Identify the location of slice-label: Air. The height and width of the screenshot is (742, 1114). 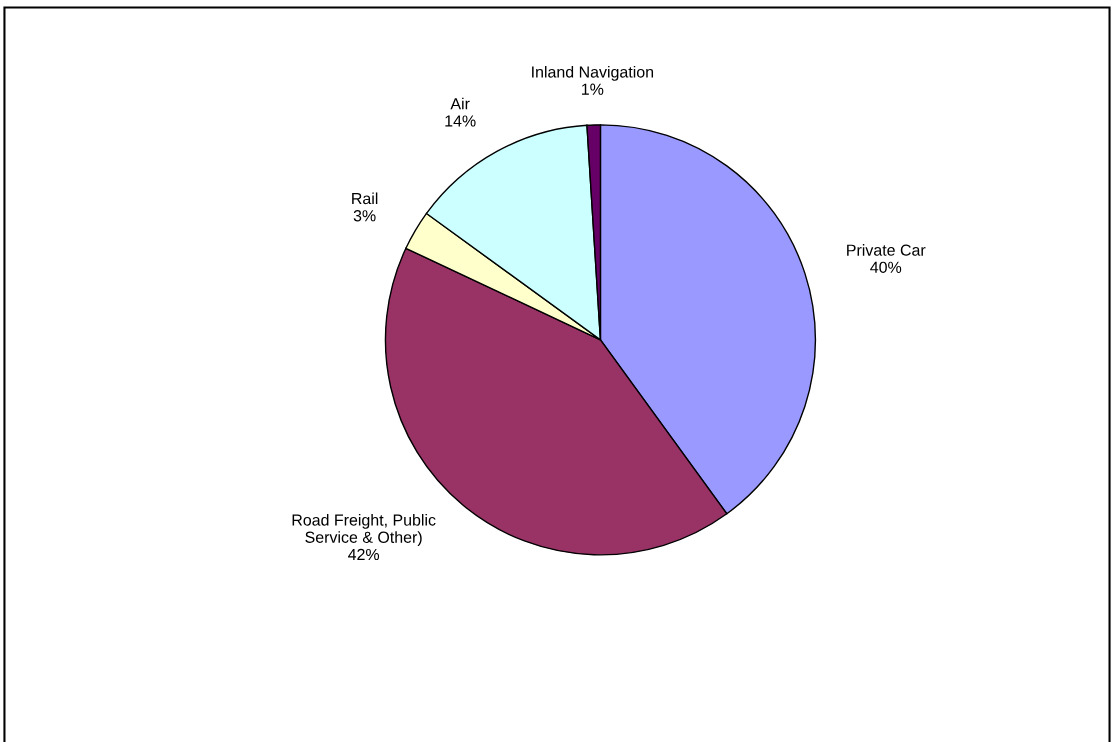
(460, 103).